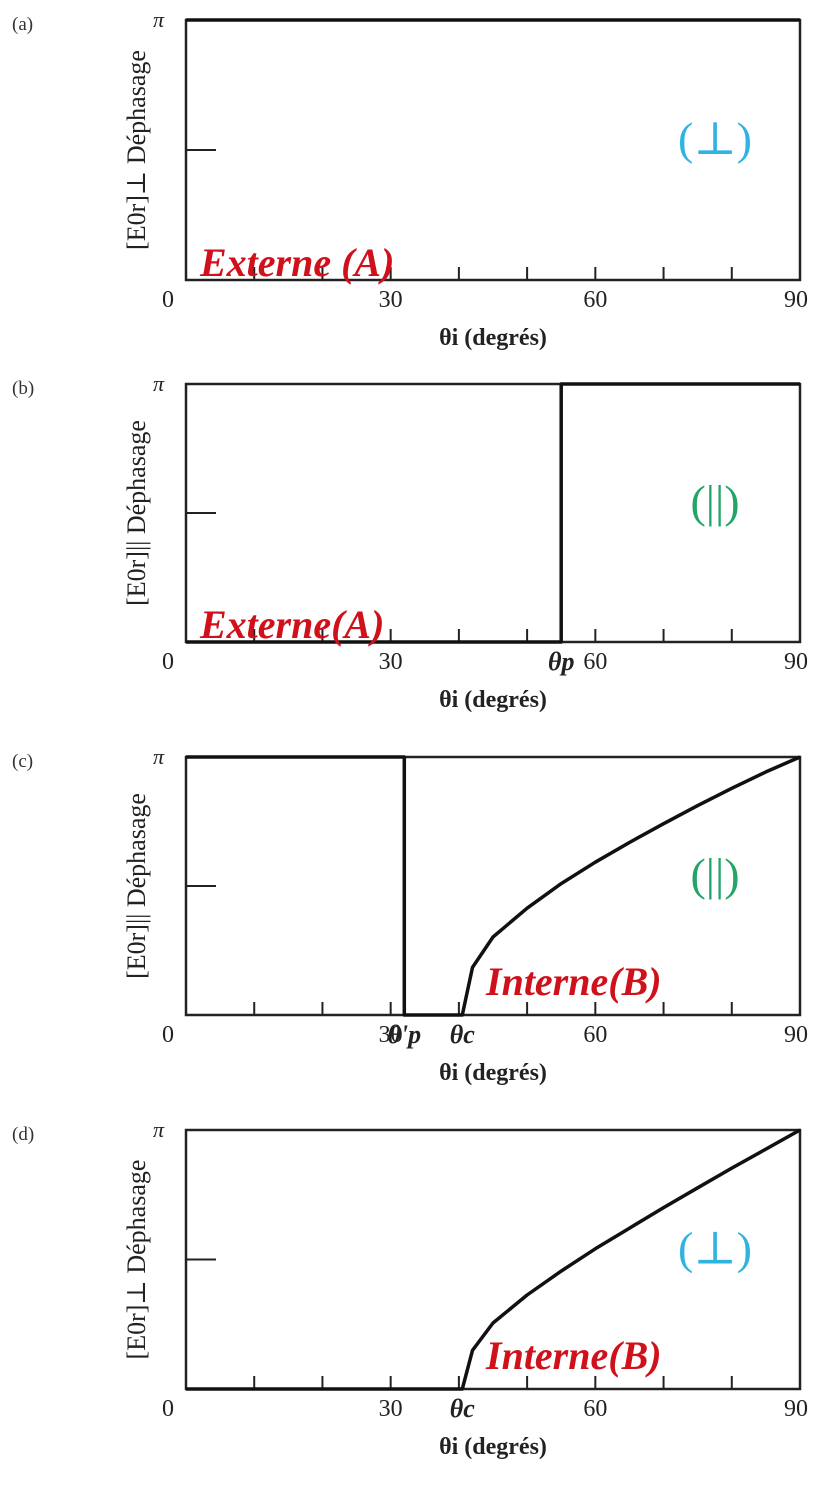 The width and height of the screenshot is (839, 1490). What do you see at coordinates (23, 388) in the screenshot?
I see `panel-label: (b)` at bounding box center [23, 388].